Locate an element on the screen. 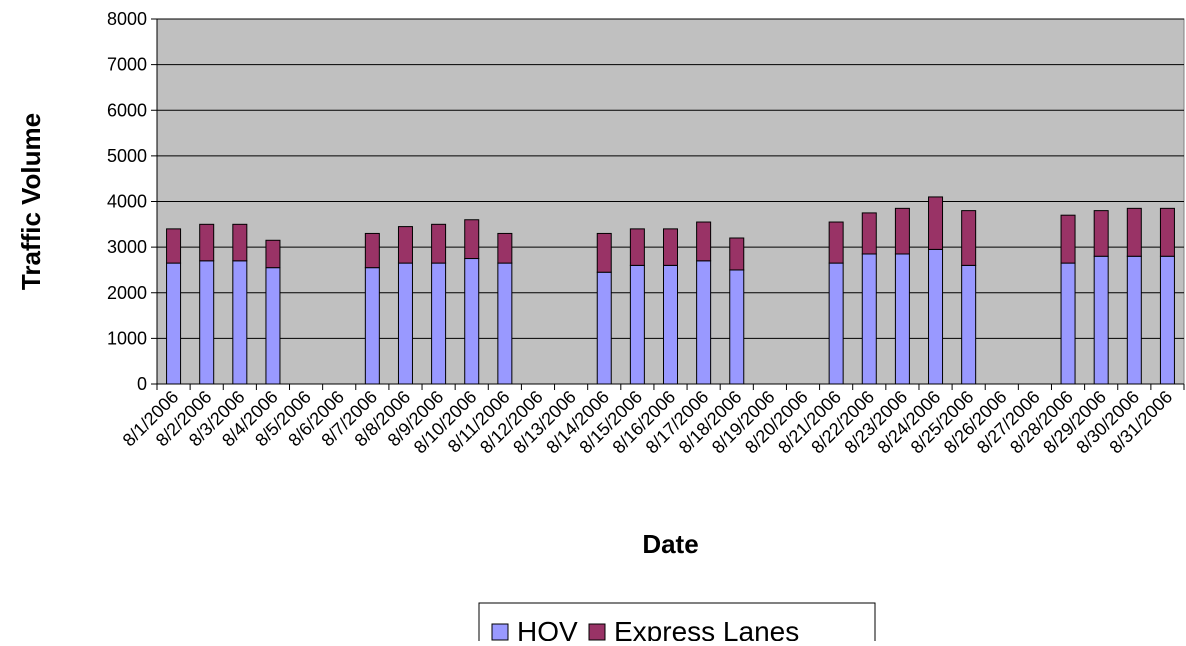  y-tick-label: 6000 is located at coordinates (127, 110).